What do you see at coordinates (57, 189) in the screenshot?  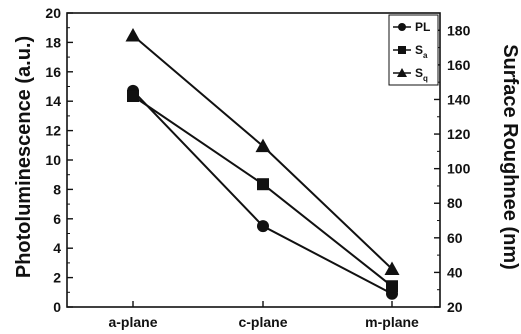 I see `y-left-tick-label: 8` at bounding box center [57, 189].